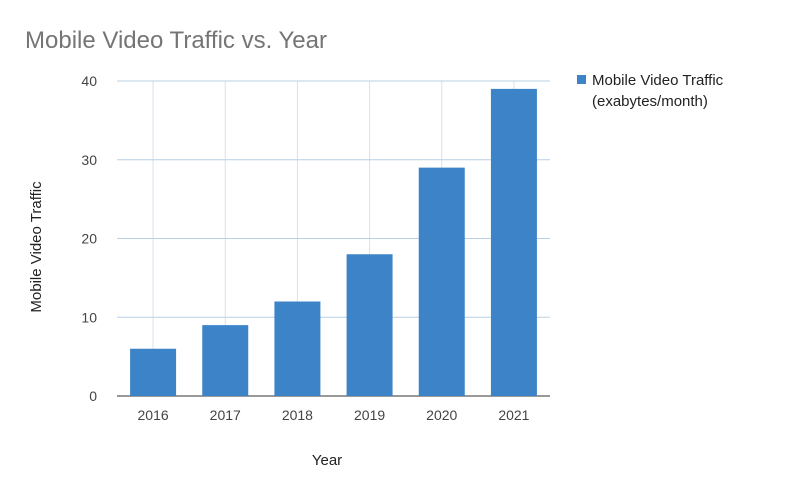 The width and height of the screenshot is (800, 494). What do you see at coordinates (93, 396) in the screenshot?
I see `y-tick-label: 0` at bounding box center [93, 396].